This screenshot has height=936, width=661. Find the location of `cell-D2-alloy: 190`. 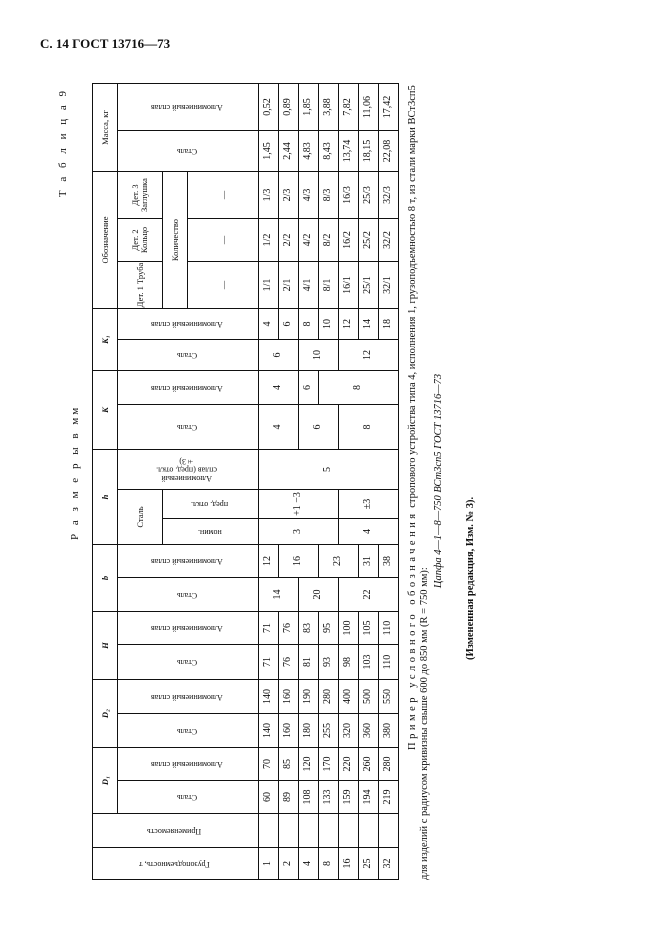

cell-D2-alloy: 190 is located at coordinates (308, 696).